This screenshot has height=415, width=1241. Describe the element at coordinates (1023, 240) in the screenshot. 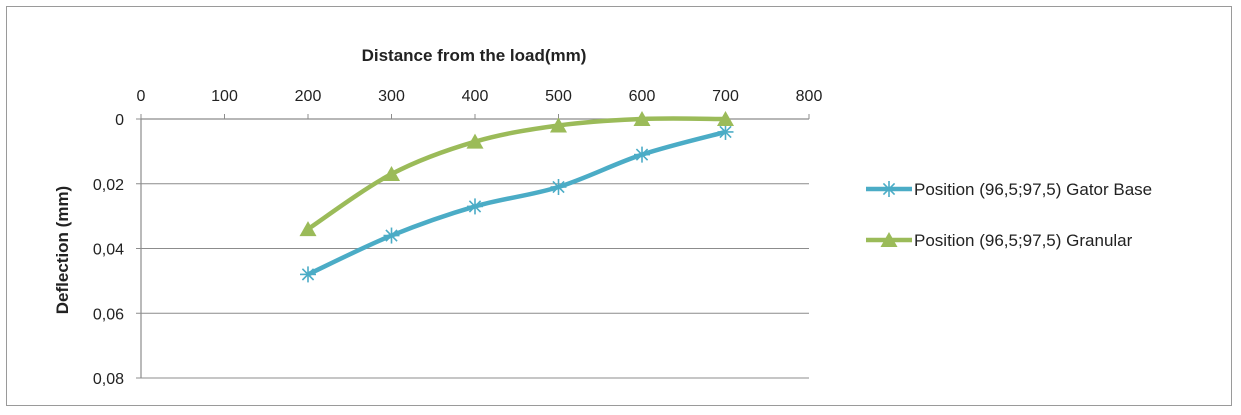

I see `legend-label: Position (96,5;97,5) Granular` at that location.